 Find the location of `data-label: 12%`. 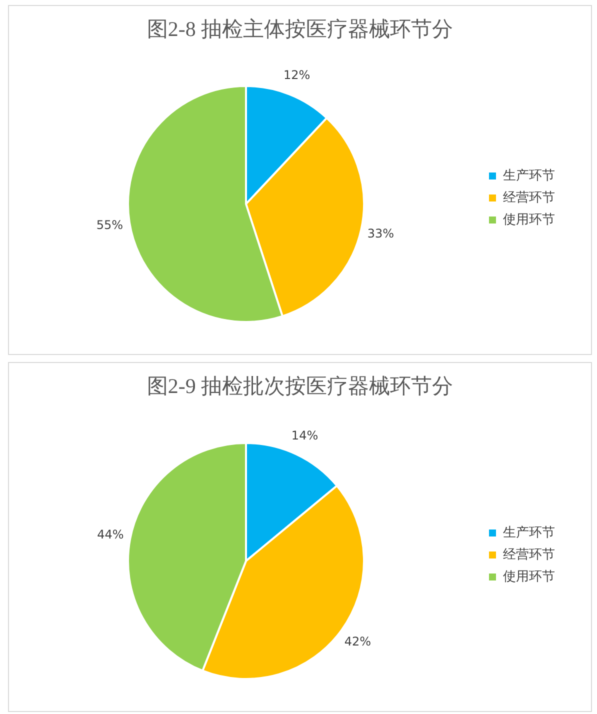

data-label: 12% is located at coordinates (296, 75).